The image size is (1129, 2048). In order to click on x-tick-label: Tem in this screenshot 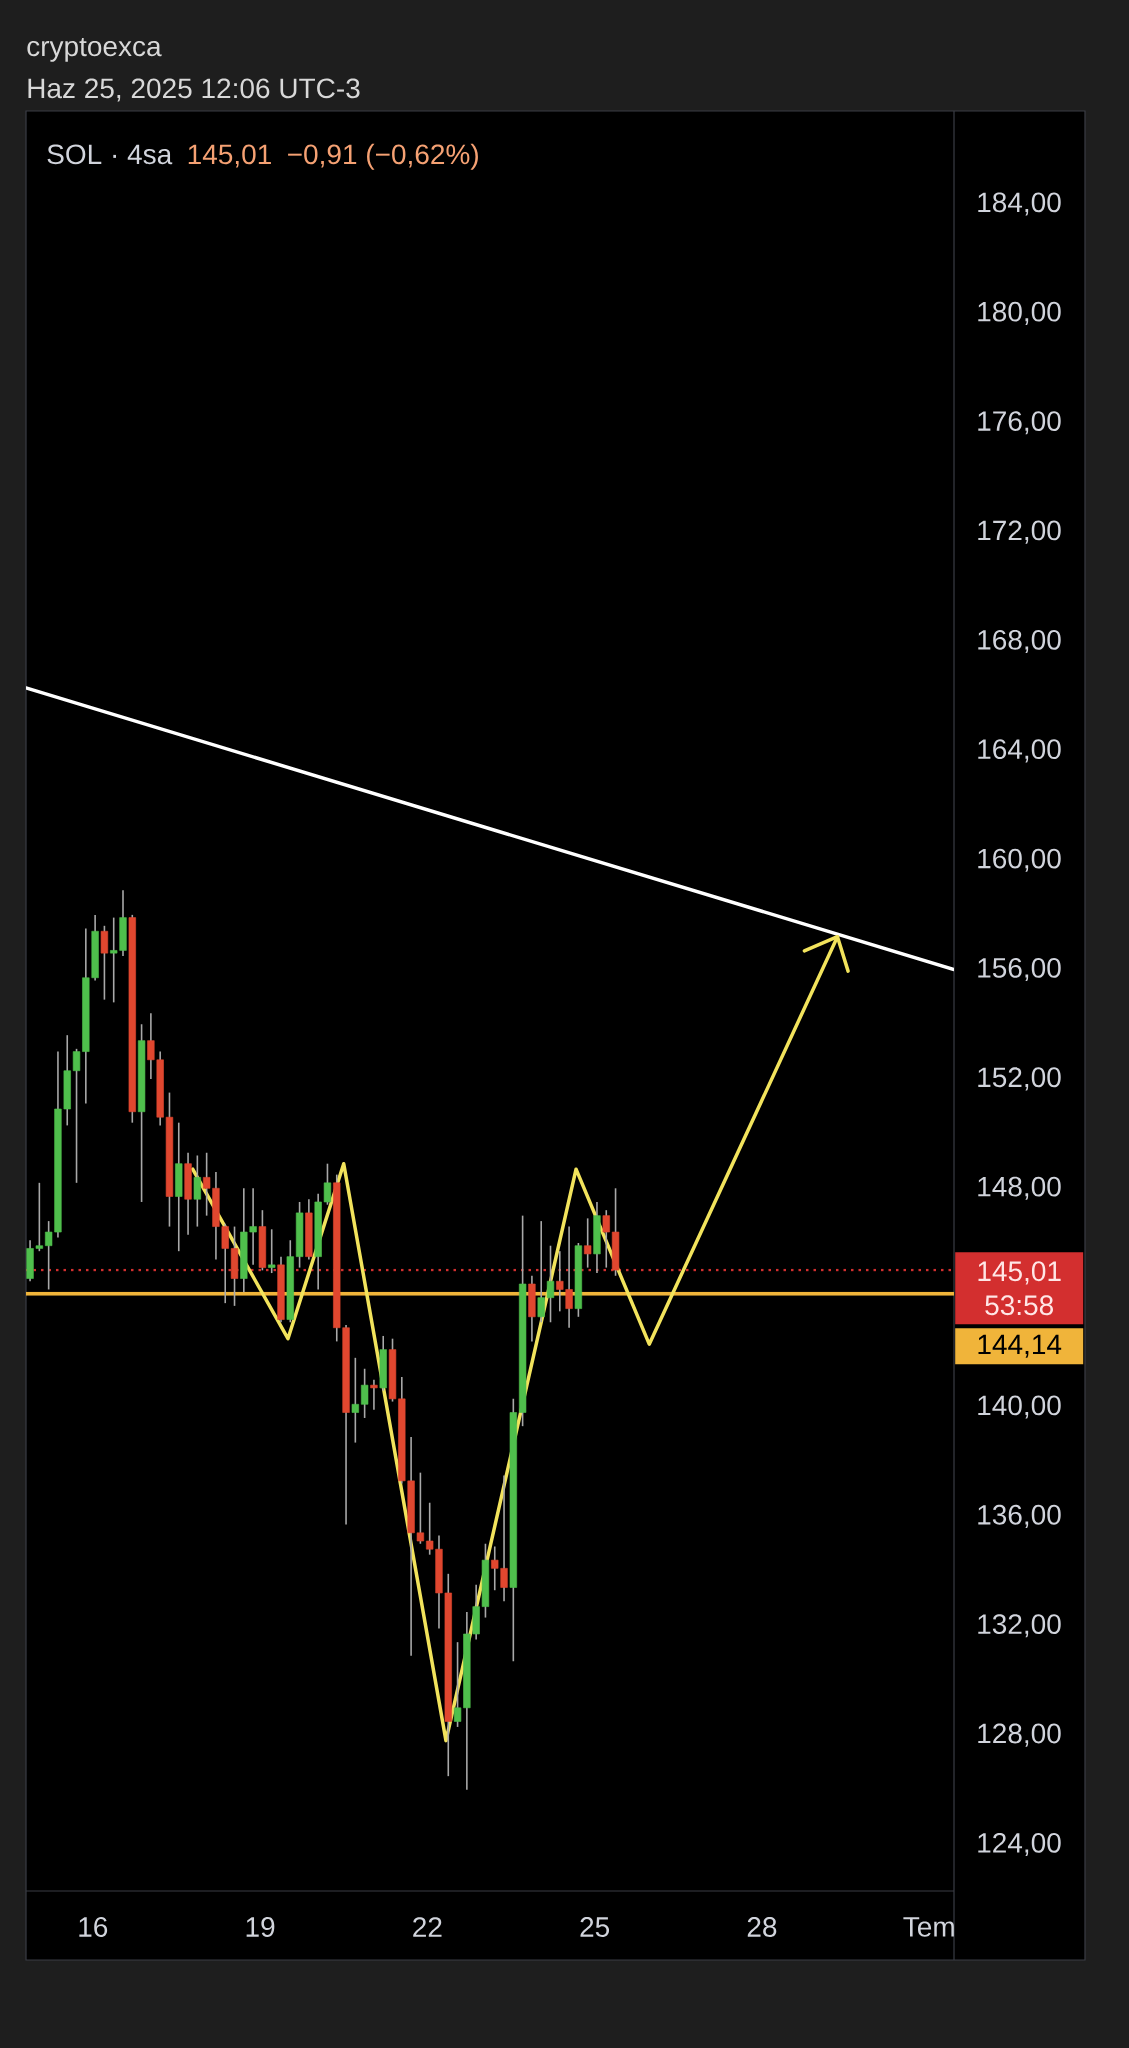, I will do `click(928, 1927)`.